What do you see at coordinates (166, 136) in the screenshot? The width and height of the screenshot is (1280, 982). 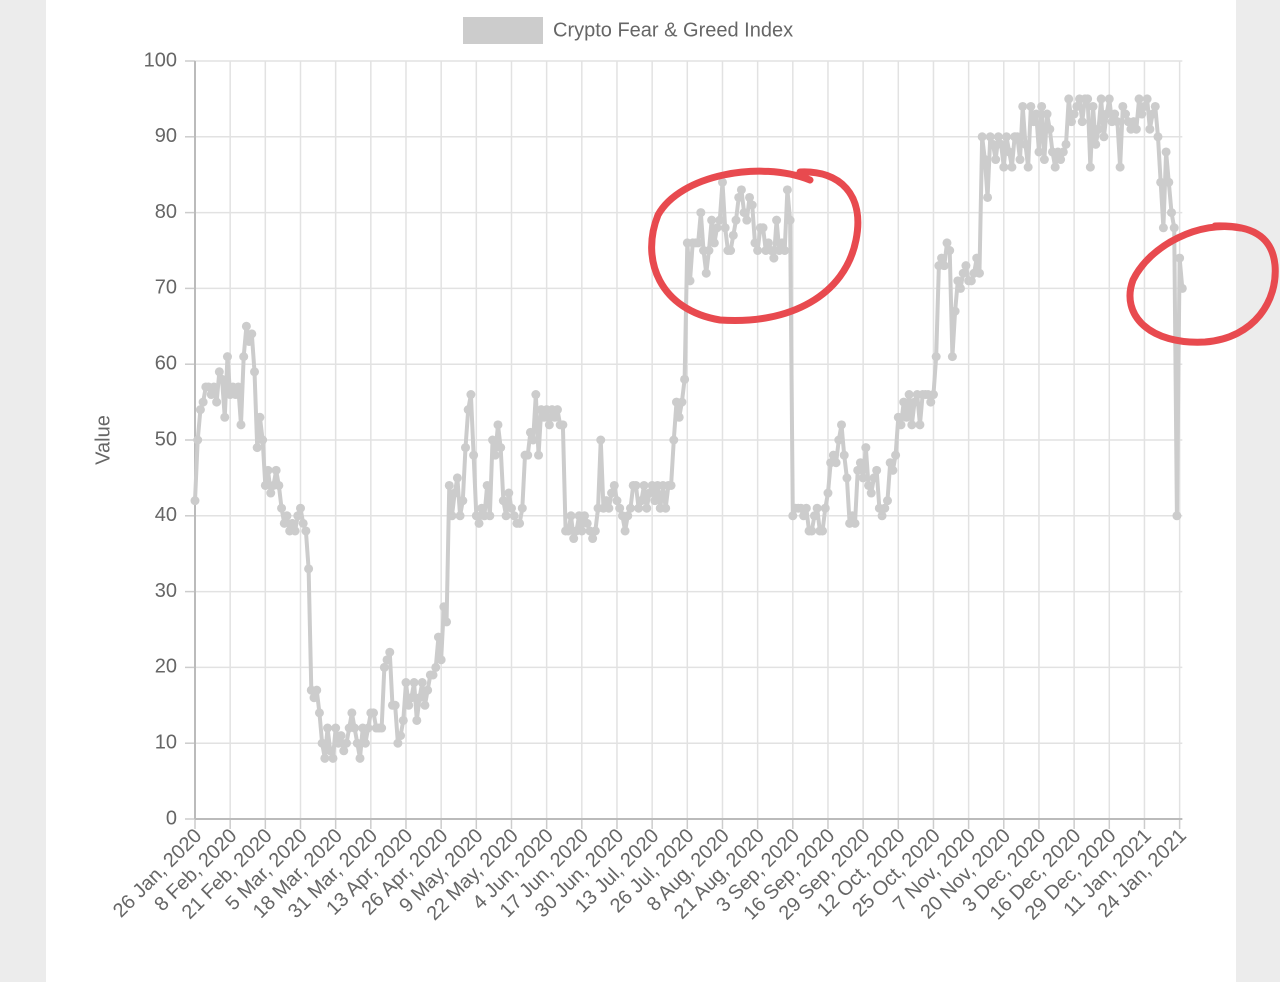 I see `y-tick-label: 90` at bounding box center [166, 136].